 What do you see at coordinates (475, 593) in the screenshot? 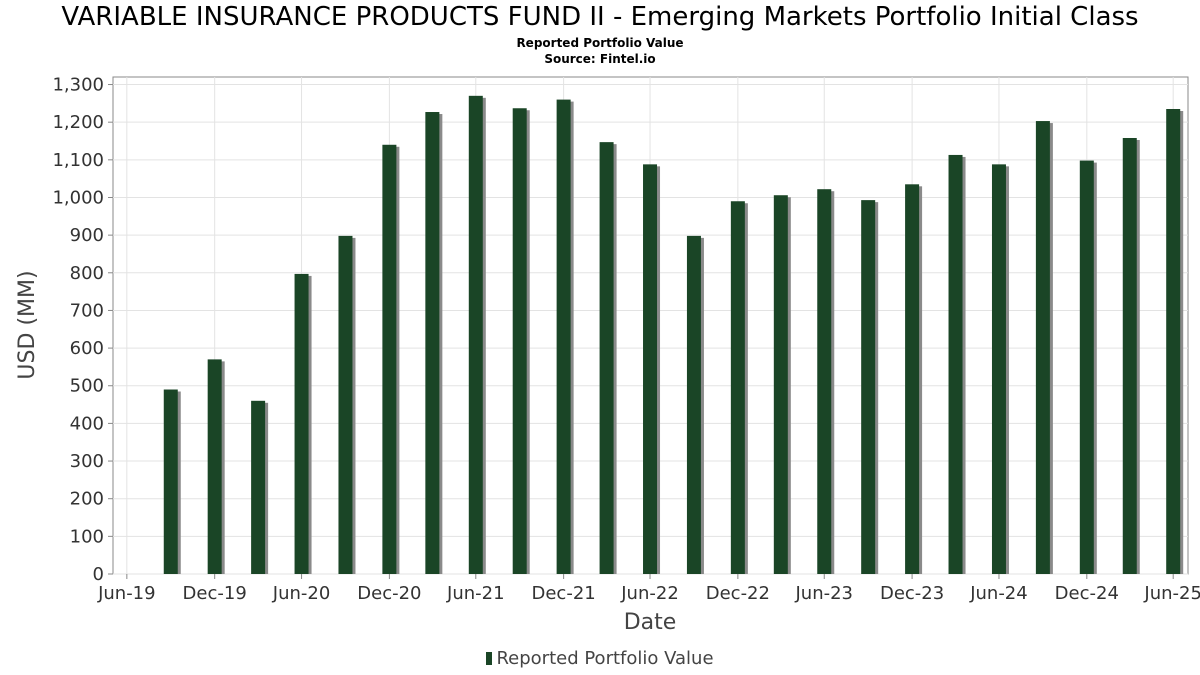
I see `x-tick-label: Jun-21` at bounding box center [475, 593].